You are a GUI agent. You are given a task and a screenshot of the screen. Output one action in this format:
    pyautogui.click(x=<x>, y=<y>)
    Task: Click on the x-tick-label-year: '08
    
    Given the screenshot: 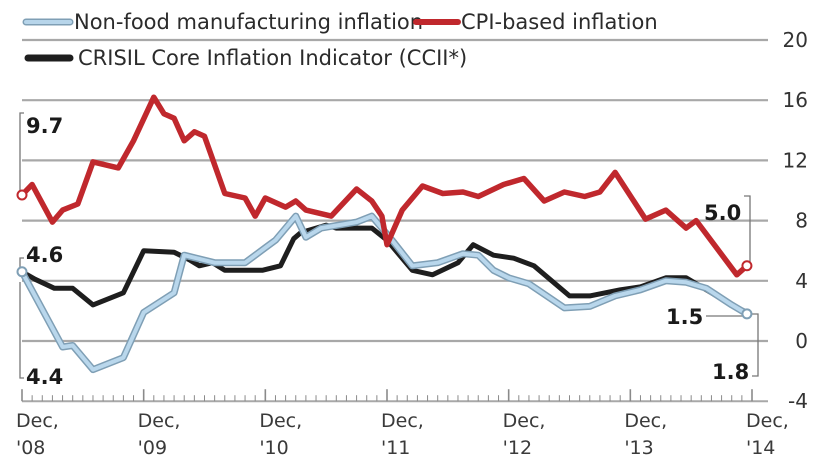 What is the action you would take?
    pyautogui.click(x=30, y=448)
    